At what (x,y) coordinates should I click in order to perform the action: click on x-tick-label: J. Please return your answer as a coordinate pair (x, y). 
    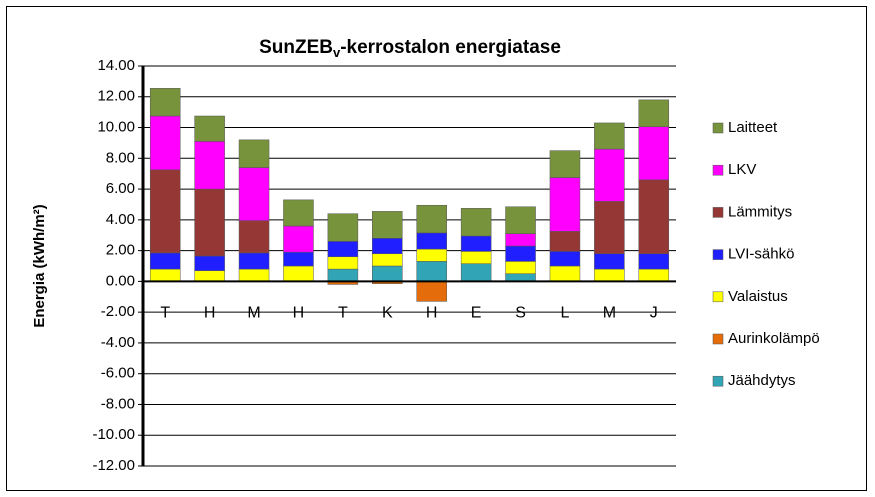
    Looking at the image, I should click on (654, 313).